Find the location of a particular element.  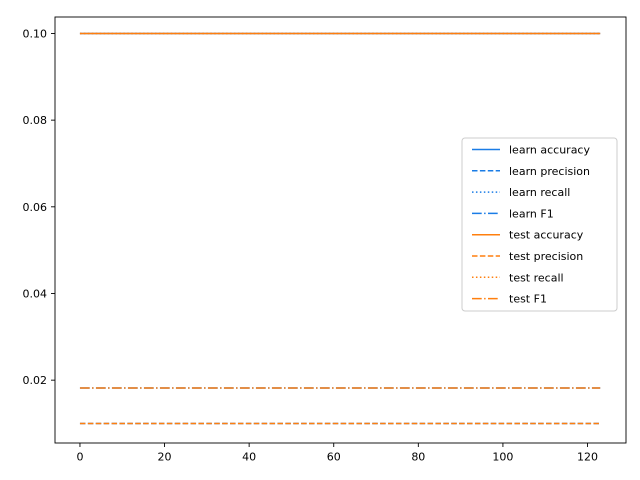

legend-entry: learn recall is located at coordinates (521, 192).